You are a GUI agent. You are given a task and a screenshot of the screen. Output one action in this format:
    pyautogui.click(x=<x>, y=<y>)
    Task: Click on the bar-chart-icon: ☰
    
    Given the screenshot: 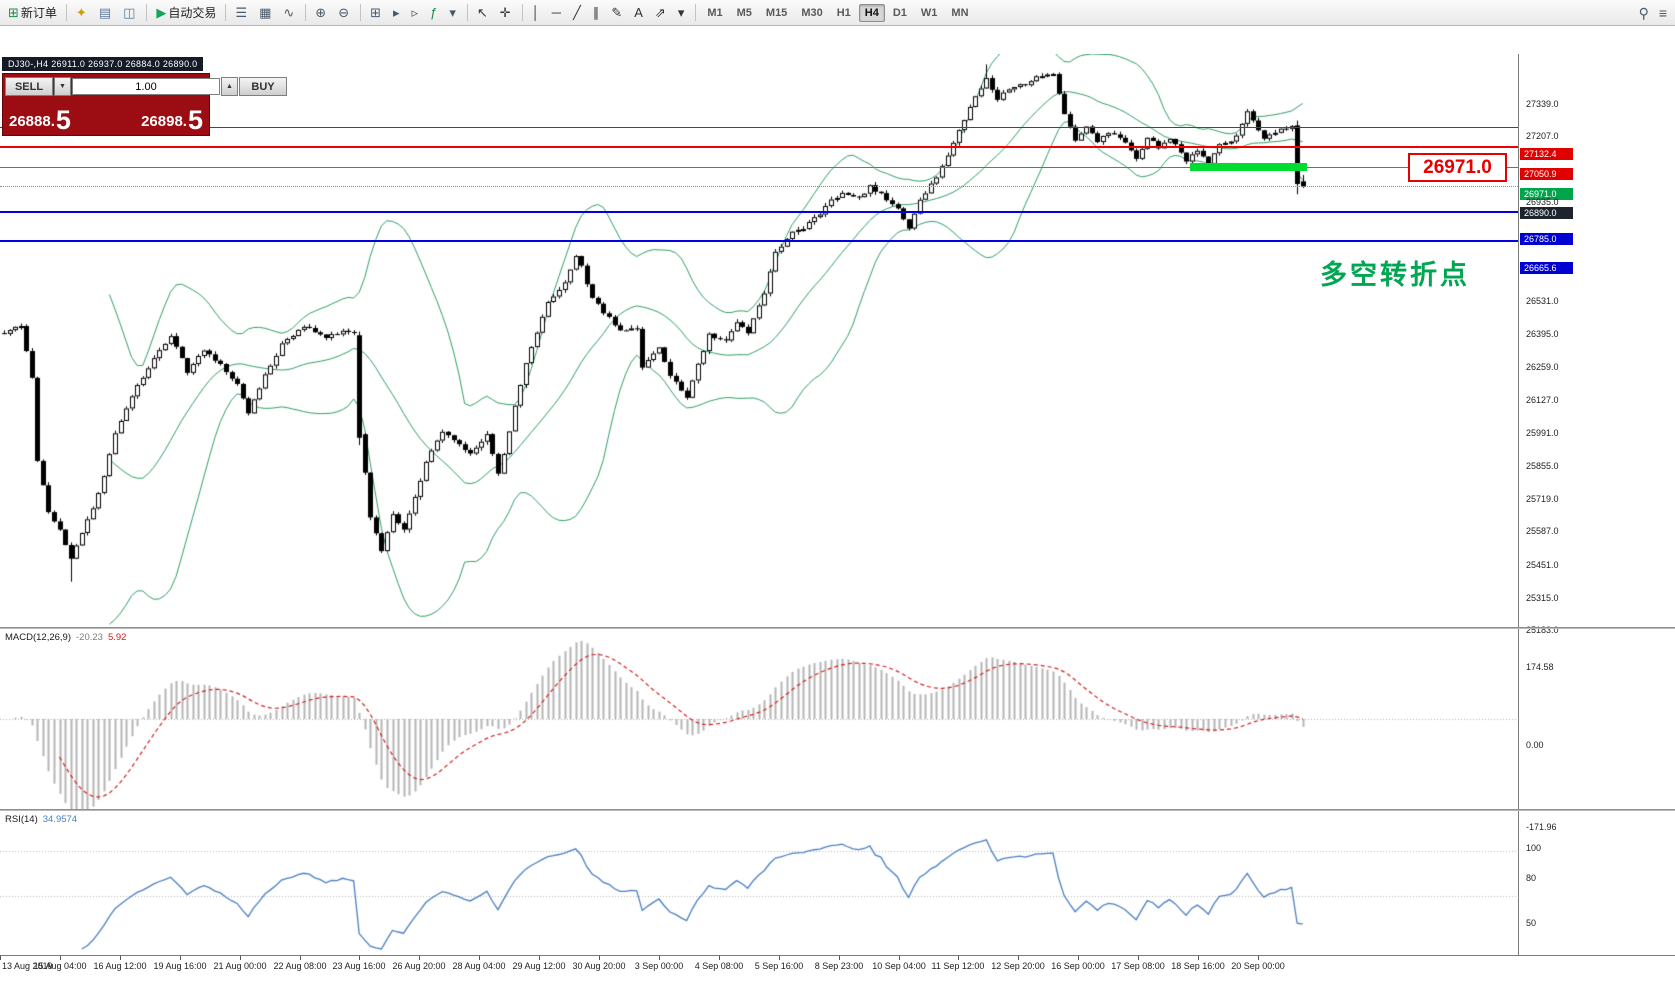 What is the action you would take?
    pyautogui.click(x=242, y=13)
    